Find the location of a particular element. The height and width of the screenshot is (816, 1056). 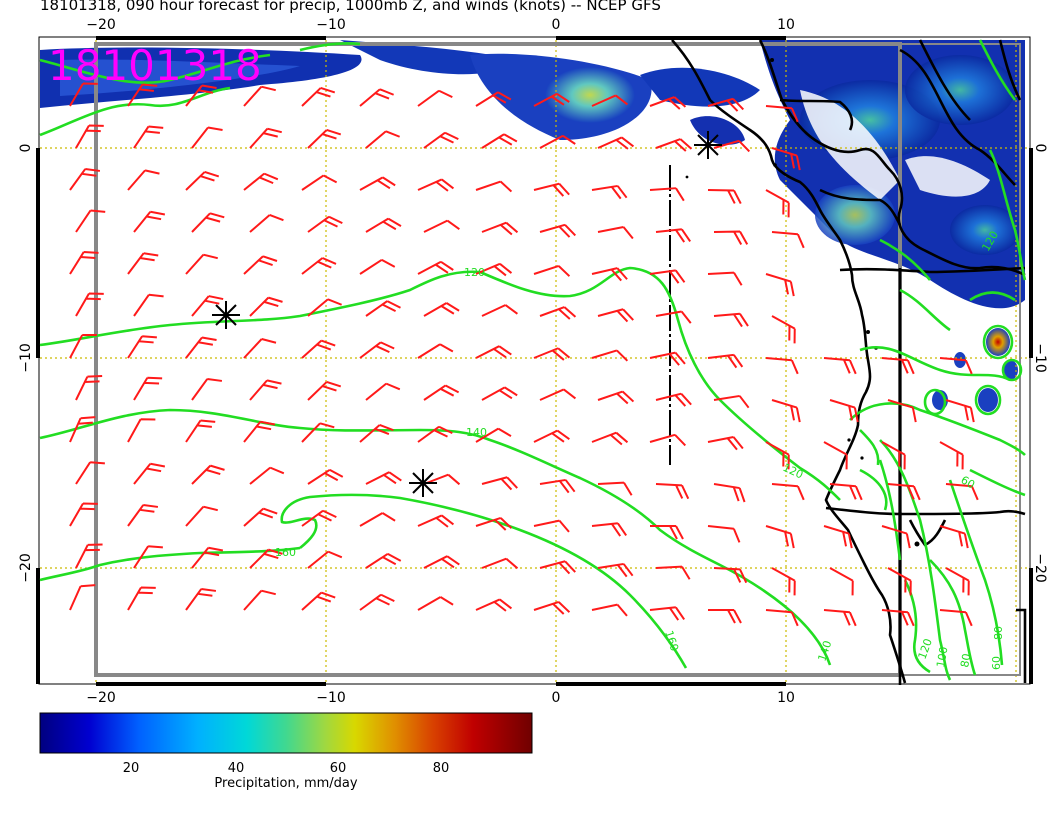

colorbar-tick: 60 is located at coordinates (338, 768).